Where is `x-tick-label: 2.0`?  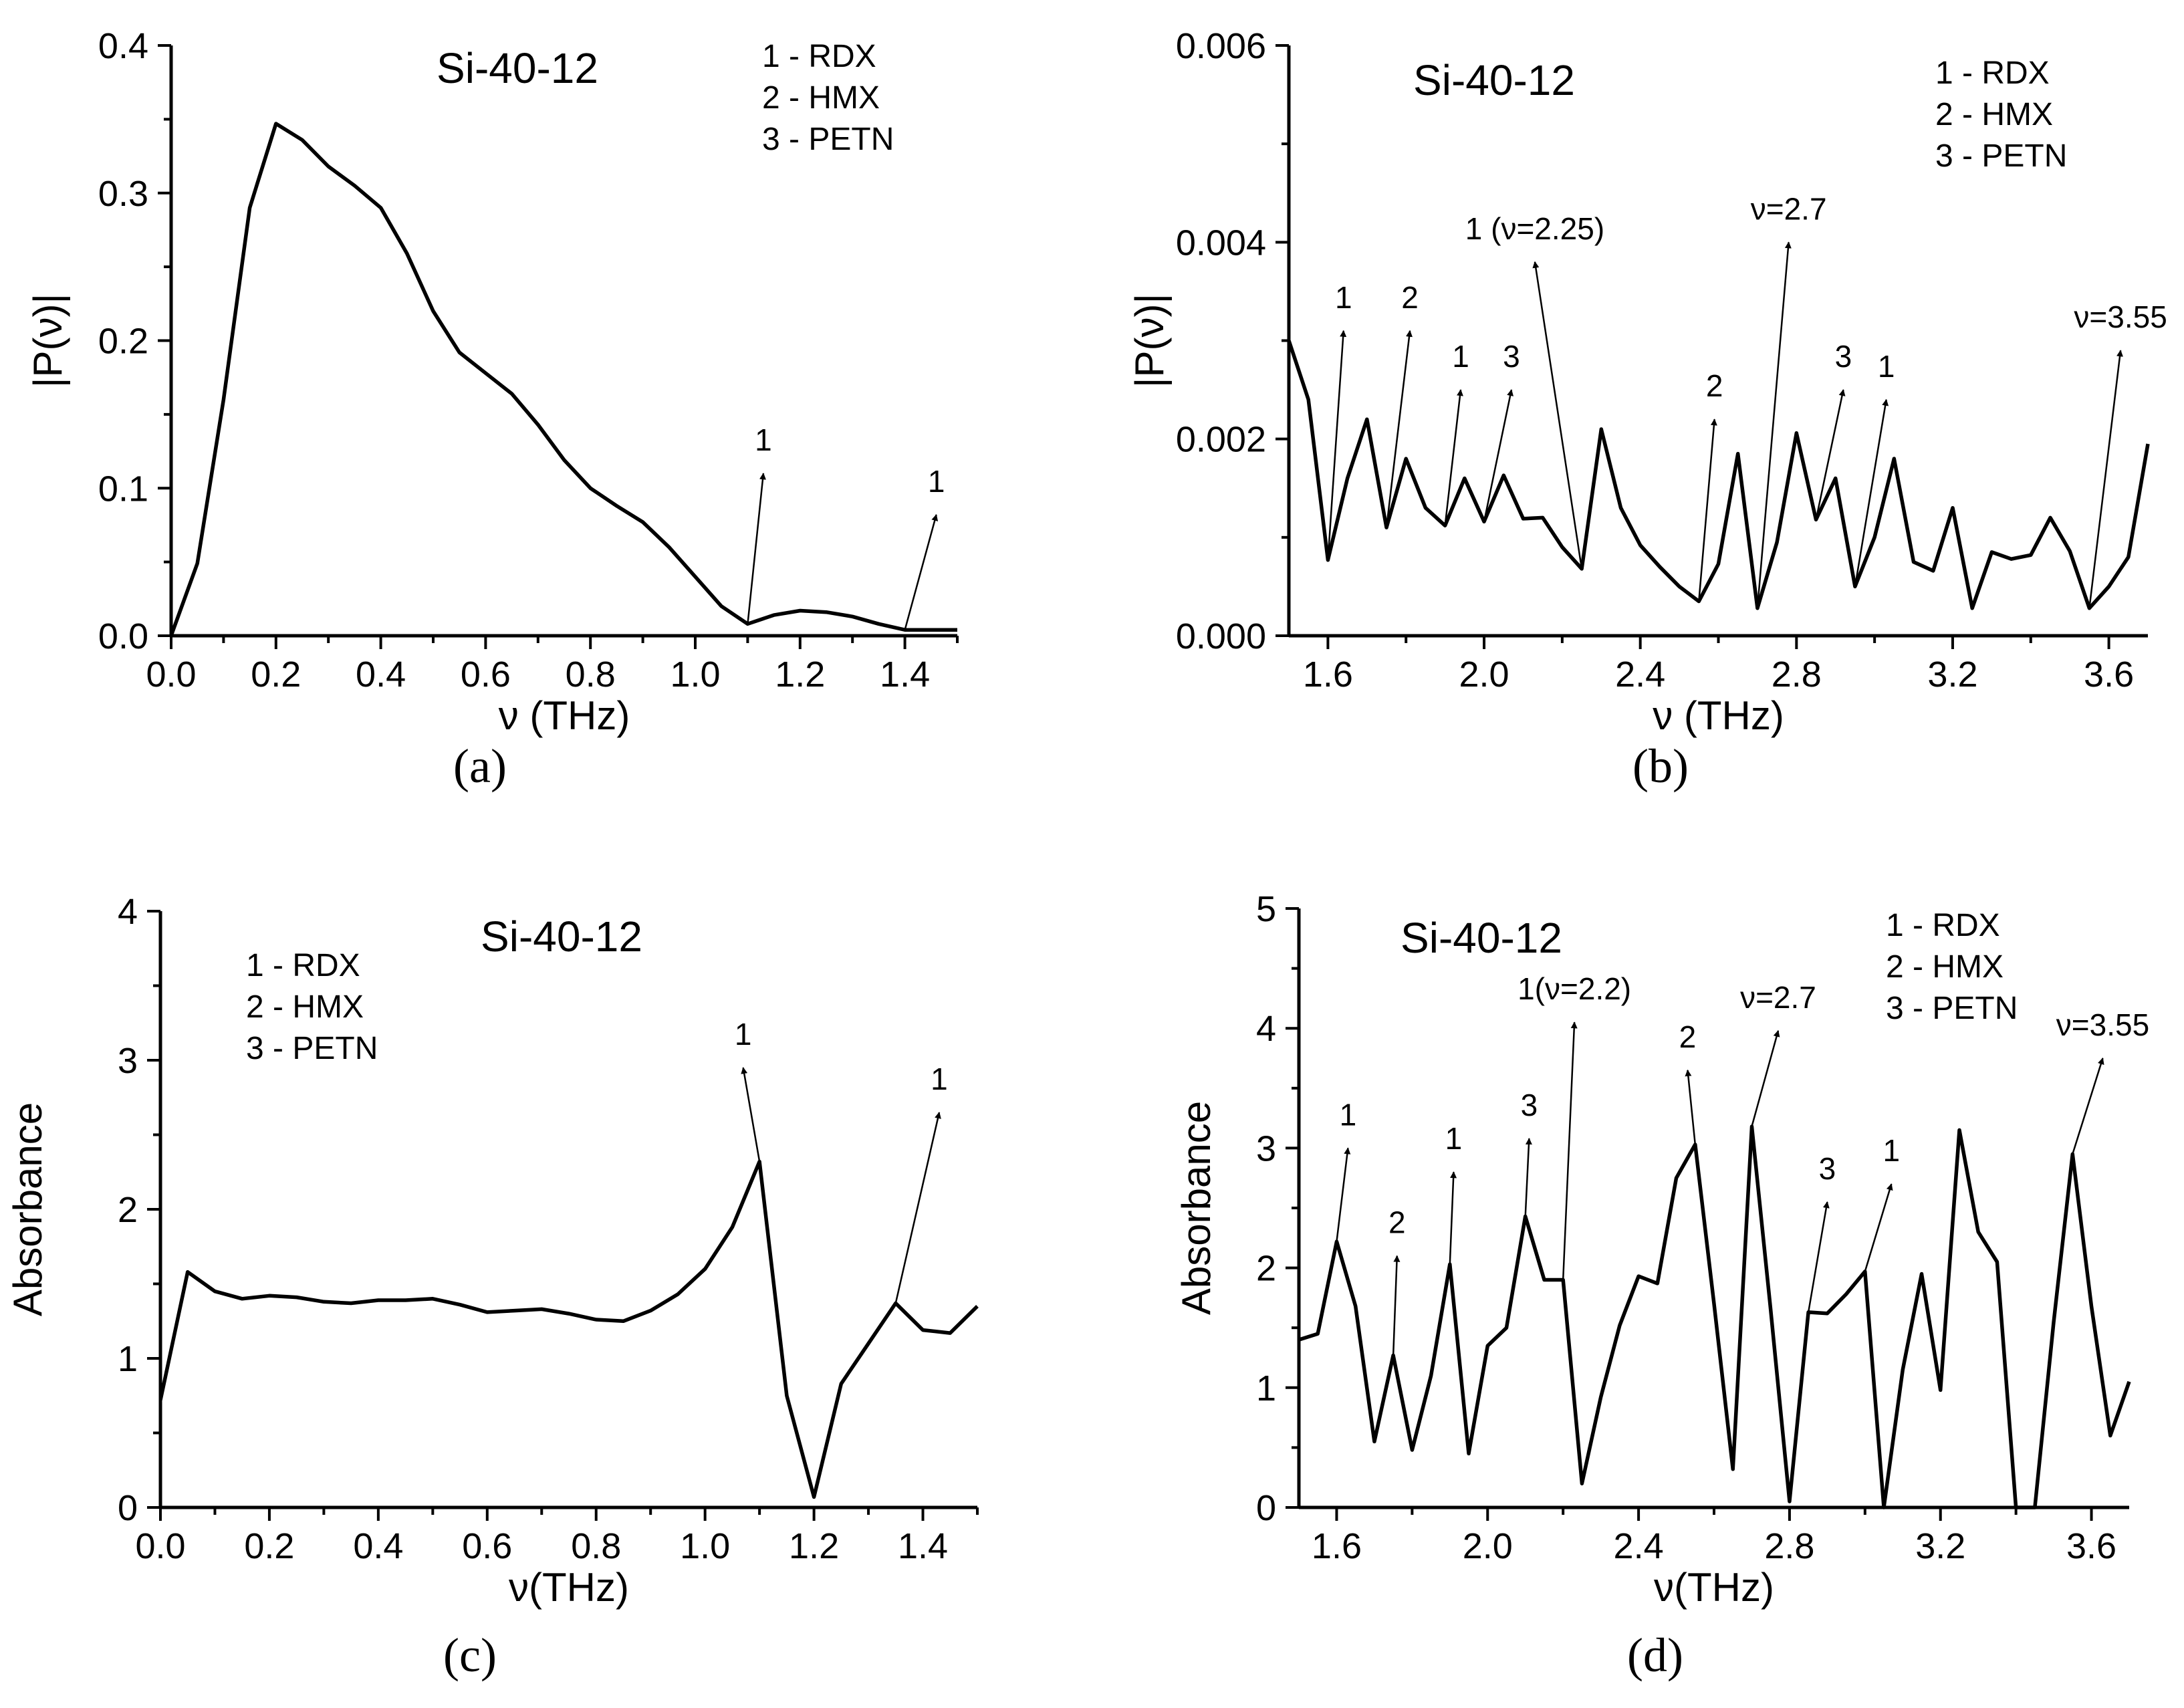 x-tick-label: 2.0 is located at coordinates (1484, 675).